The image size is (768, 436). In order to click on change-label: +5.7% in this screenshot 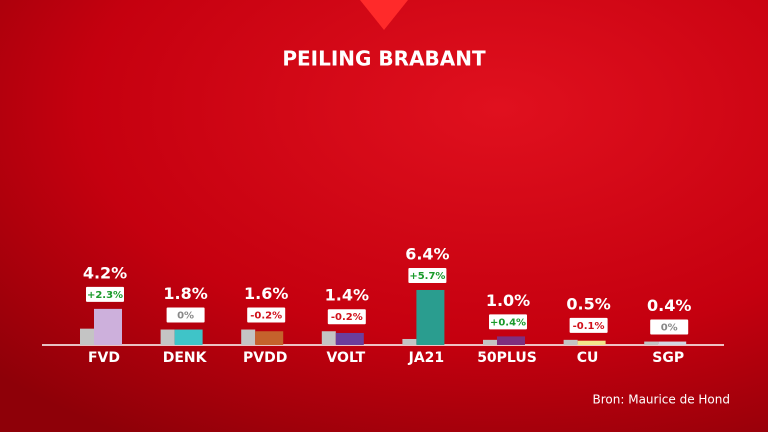, I will do `click(427, 276)`.